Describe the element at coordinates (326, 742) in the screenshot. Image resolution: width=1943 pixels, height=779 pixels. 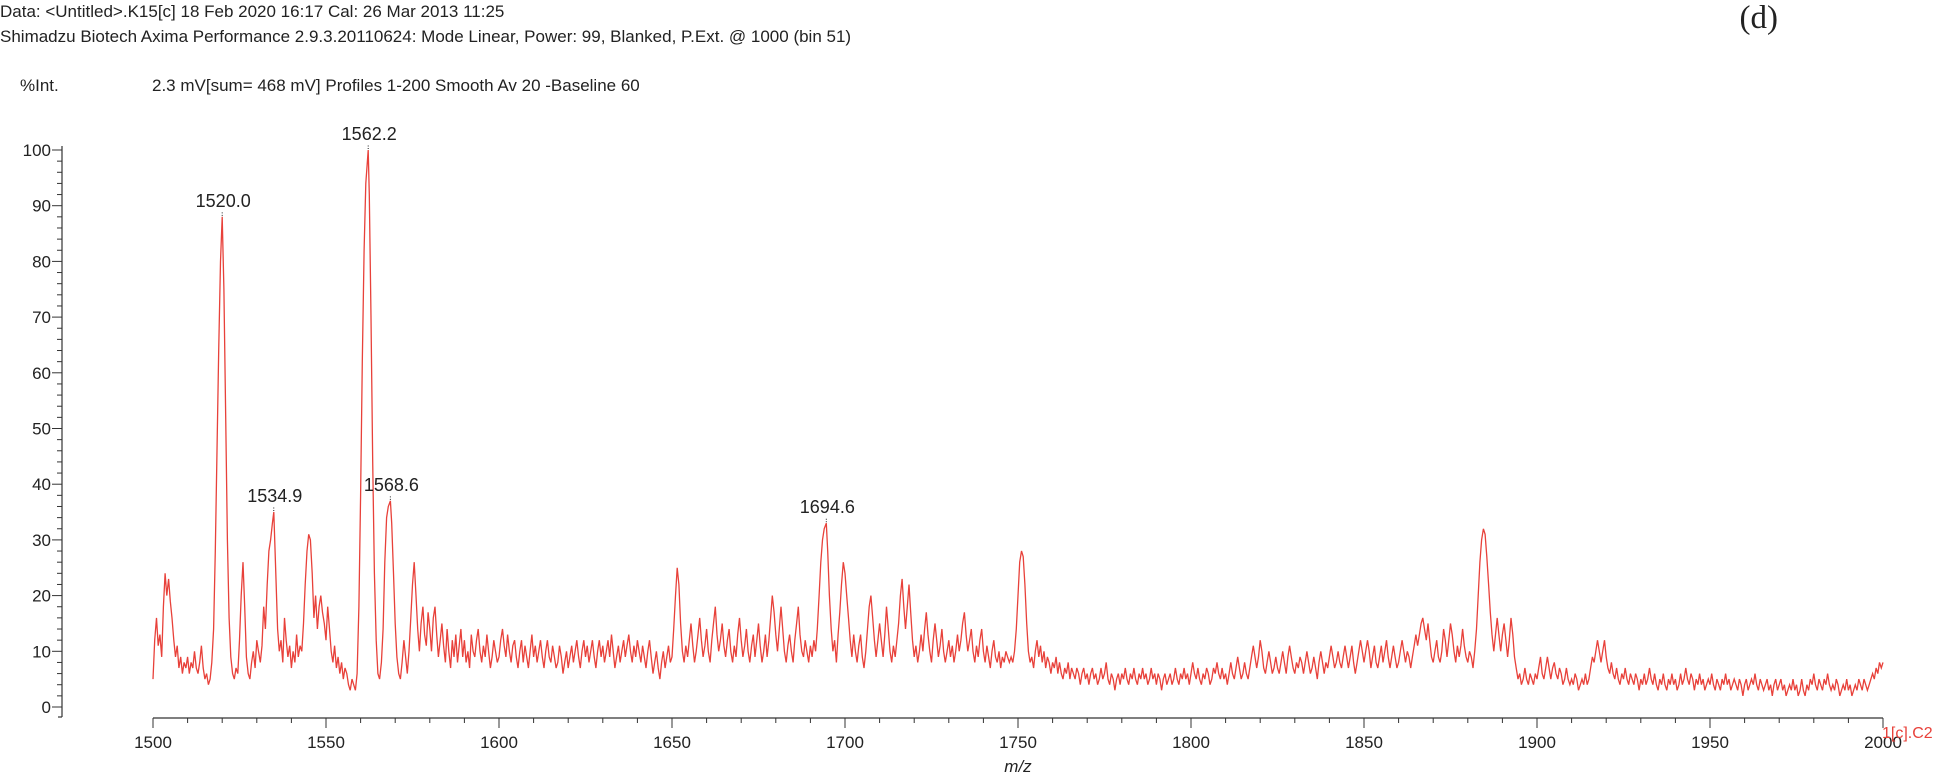
I see `x-tick-label: 1550` at that location.